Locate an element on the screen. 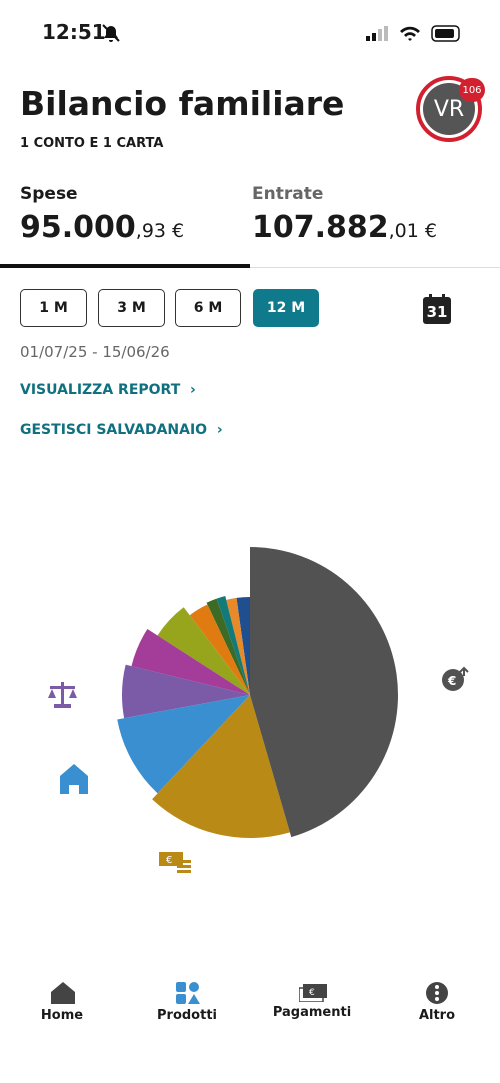 This screenshot has width=500, height=1083. link-text: VISUALIZZA REPORT is located at coordinates (100, 390).